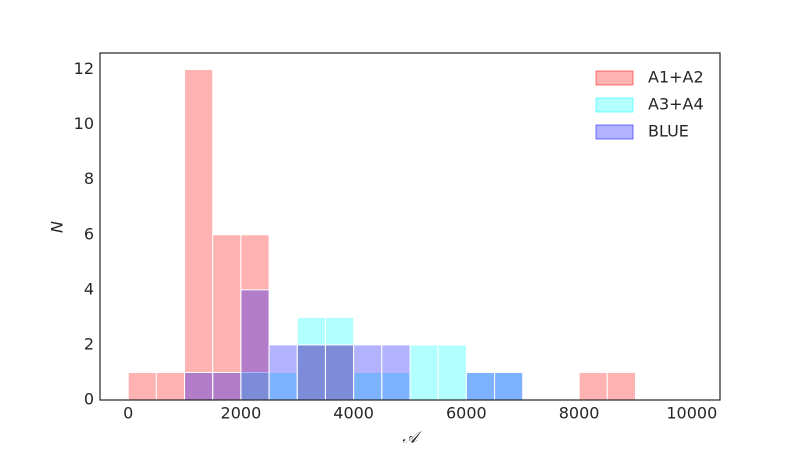 The image size is (800, 454). What do you see at coordinates (128, 413) in the screenshot?
I see `x-tick-label: 0` at bounding box center [128, 413].